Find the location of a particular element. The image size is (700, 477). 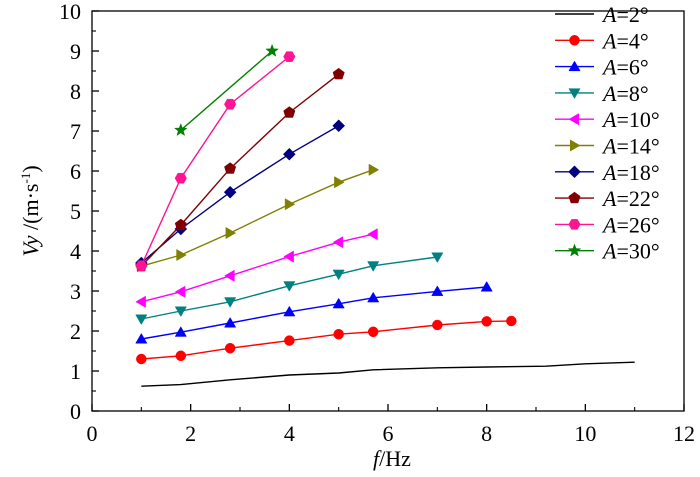

legend-label: A=10° is located at coordinates (630, 119).